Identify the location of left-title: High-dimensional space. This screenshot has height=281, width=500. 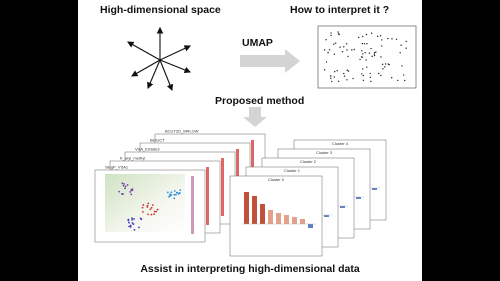
(160, 10).